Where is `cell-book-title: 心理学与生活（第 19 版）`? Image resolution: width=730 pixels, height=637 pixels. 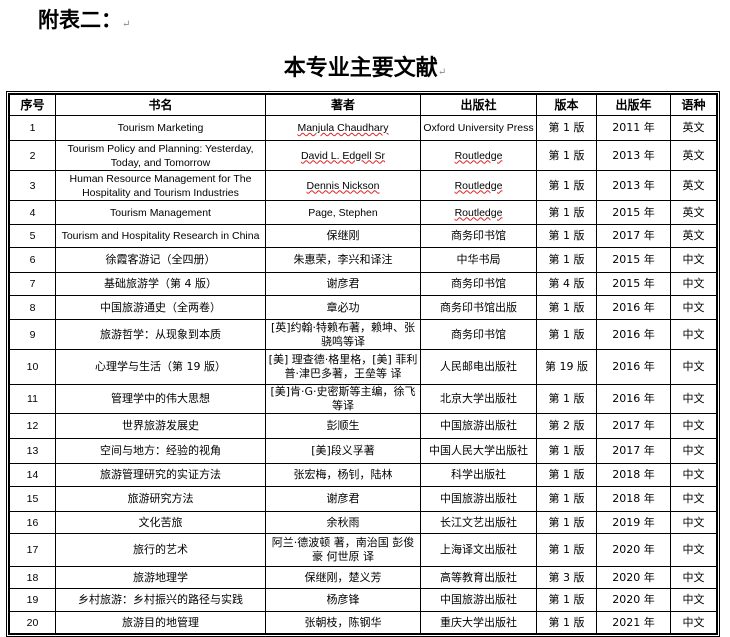 cell-book-title: 心理学与生活（第 19 版） is located at coordinates (160, 367).